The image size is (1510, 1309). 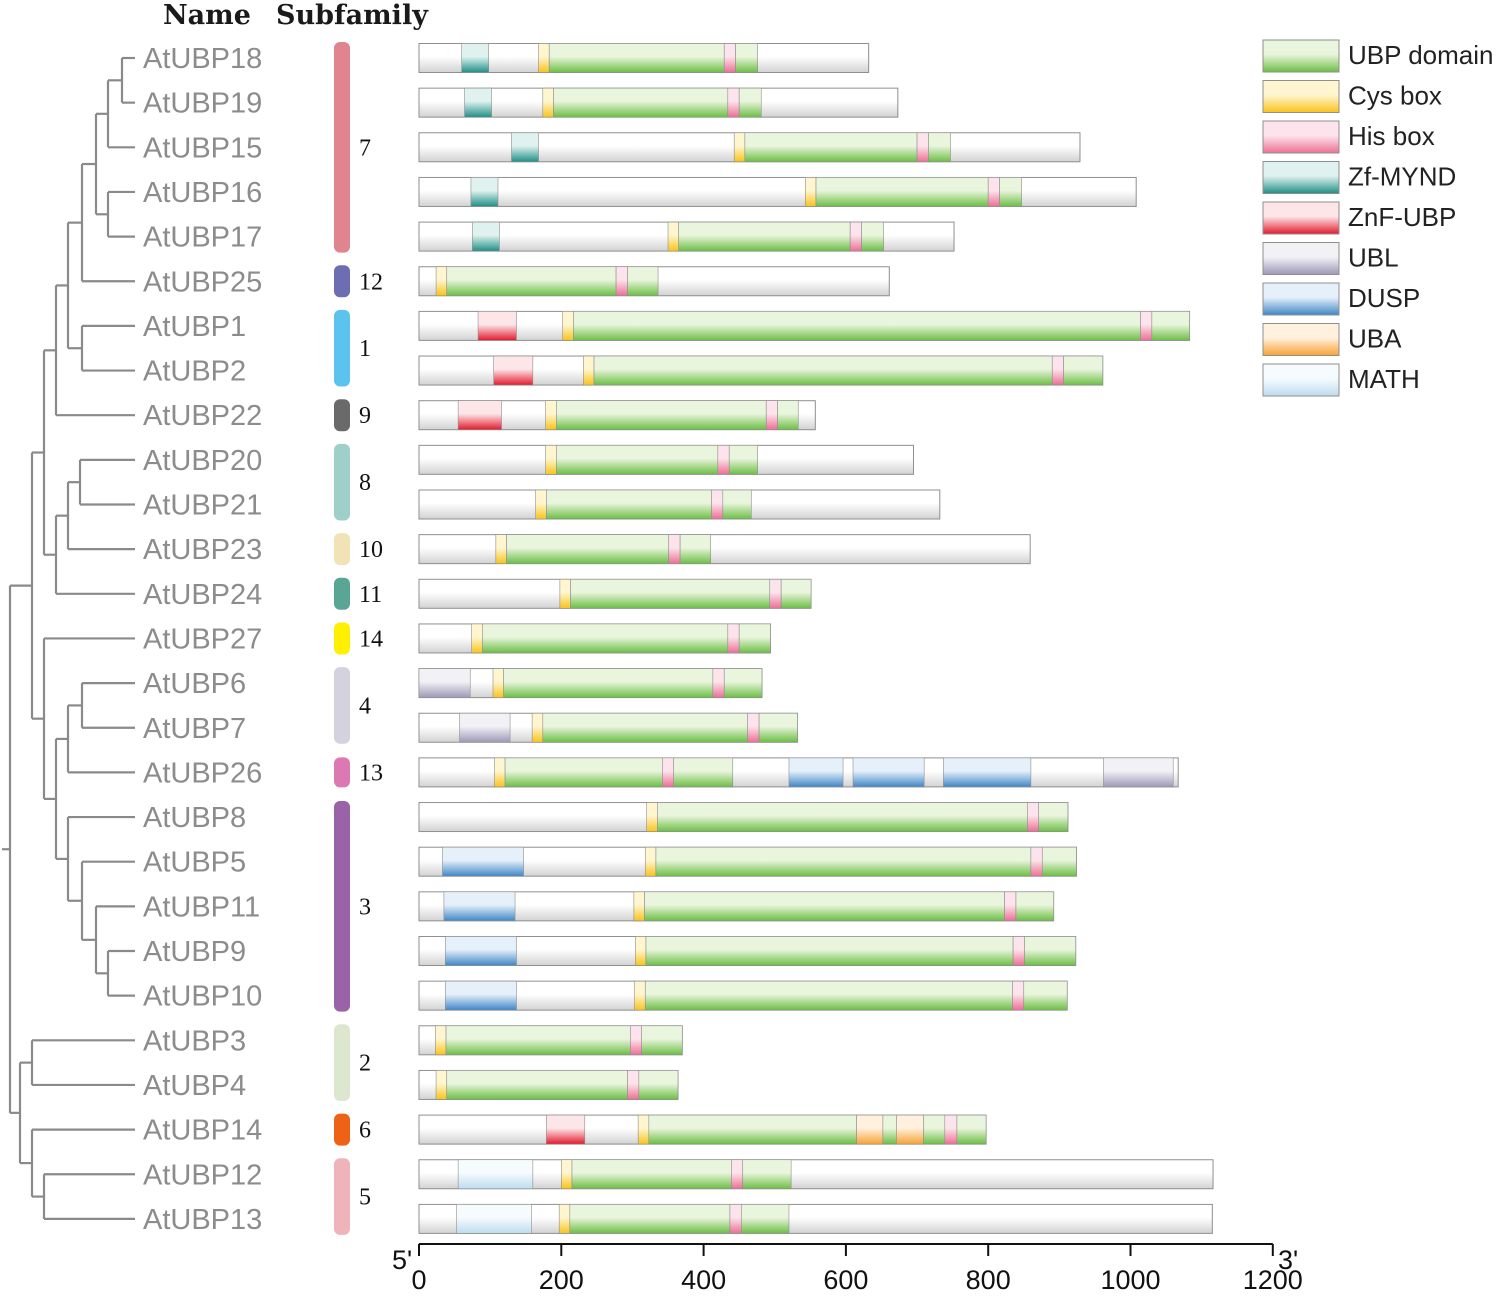 What do you see at coordinates (777, 191) in the screenshot?
I see `gene-bar-atubp16` at bounding box center [777, 191].